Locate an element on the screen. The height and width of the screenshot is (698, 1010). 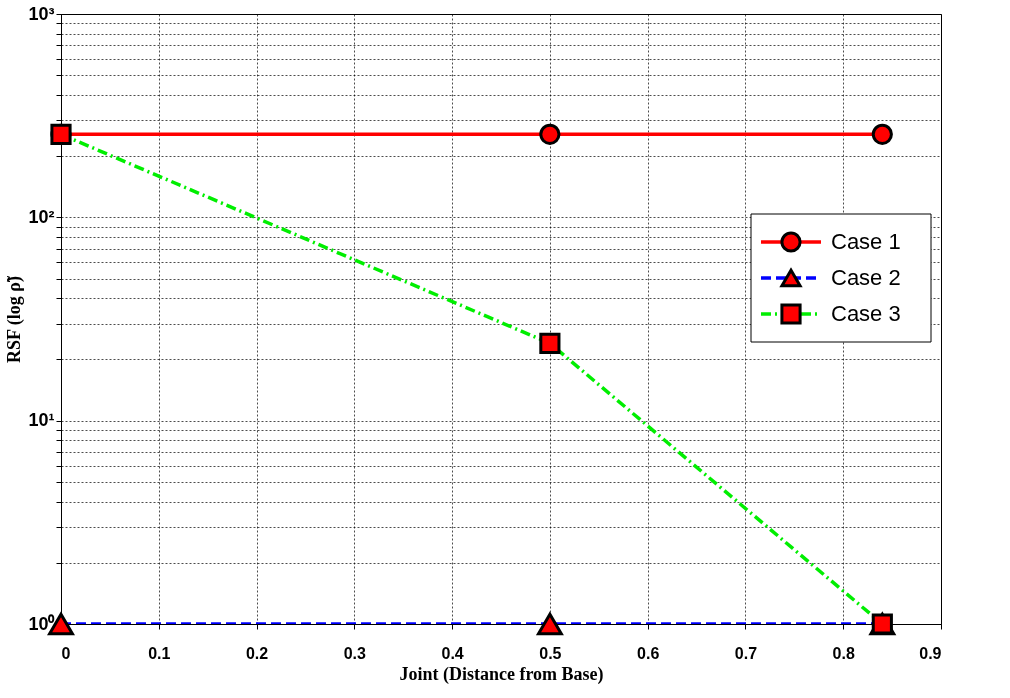
y-tick-label: 10¹ is located at coordinates (41, 420).